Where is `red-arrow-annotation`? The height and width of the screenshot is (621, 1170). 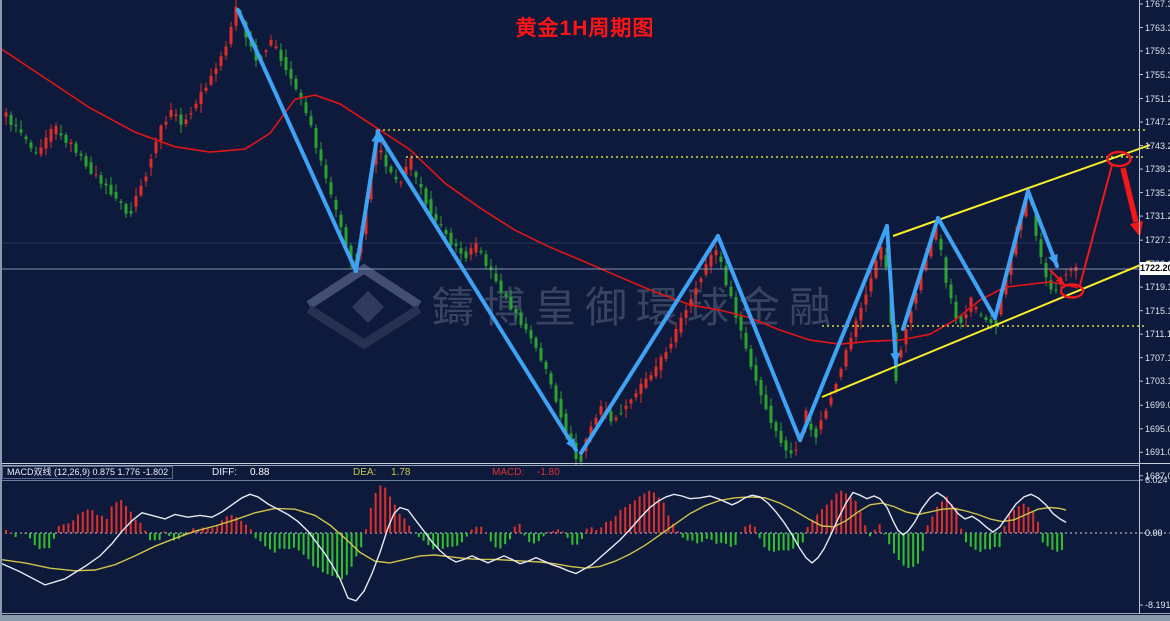
red-arrow-annotation is located at coordinates (1129, 195).